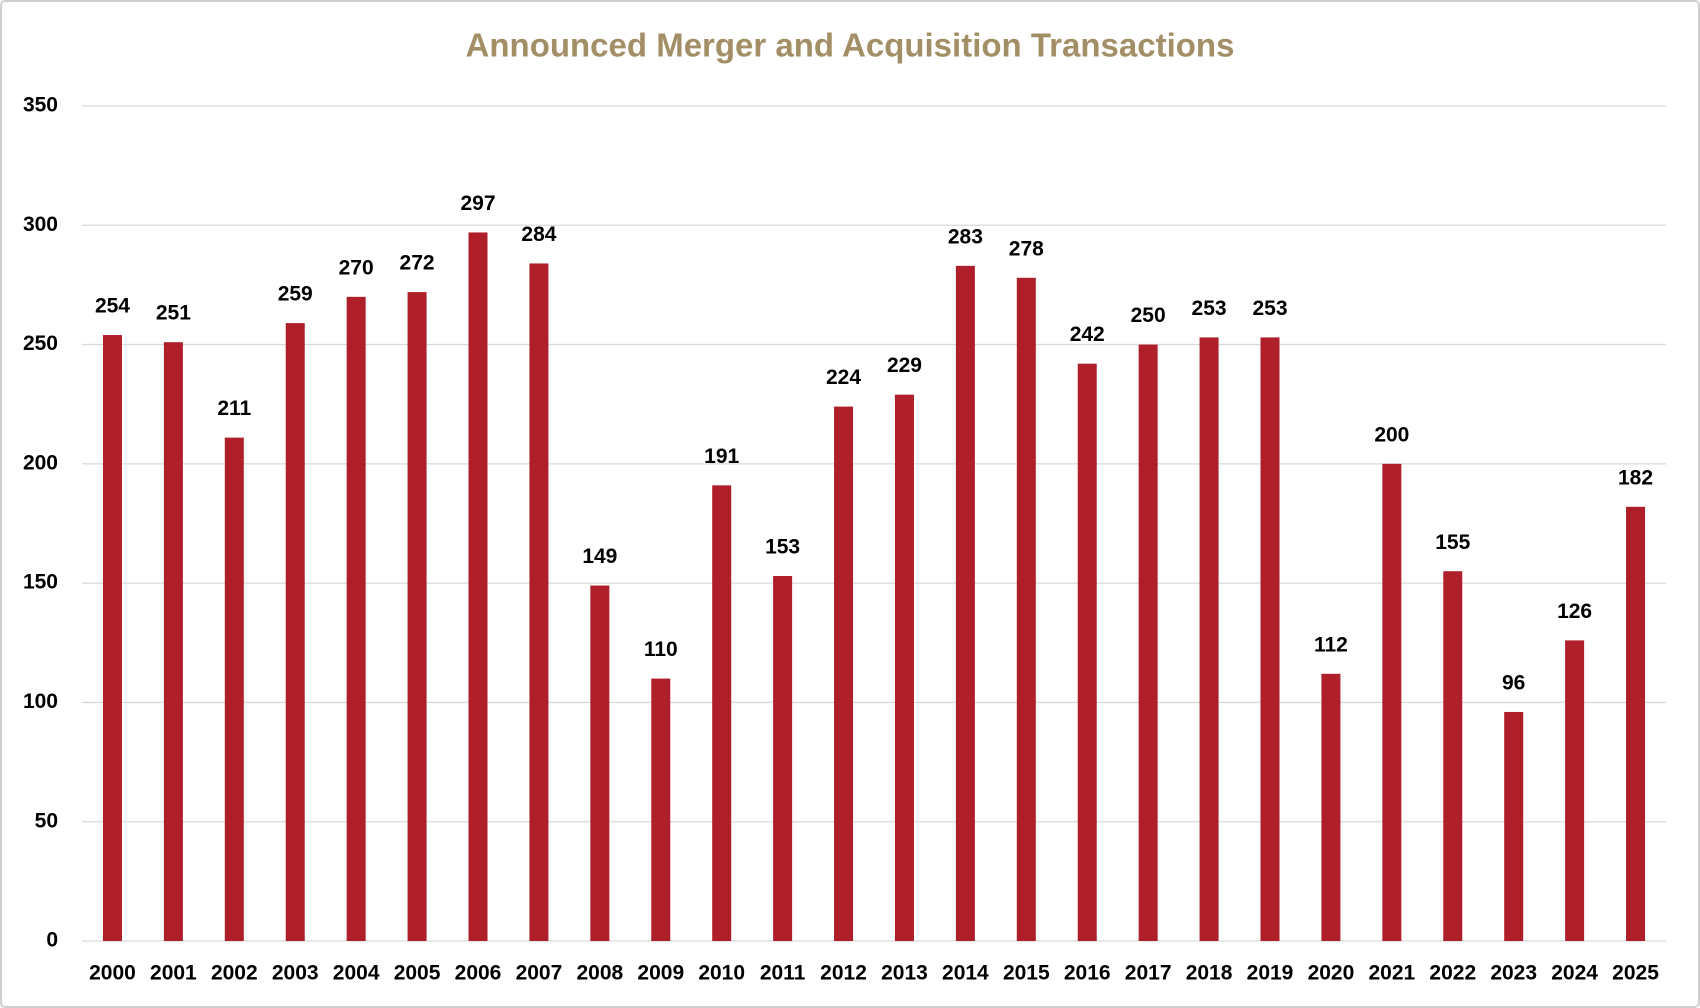  I want to click on x-tick-label: 2018, so click(1209, 973).